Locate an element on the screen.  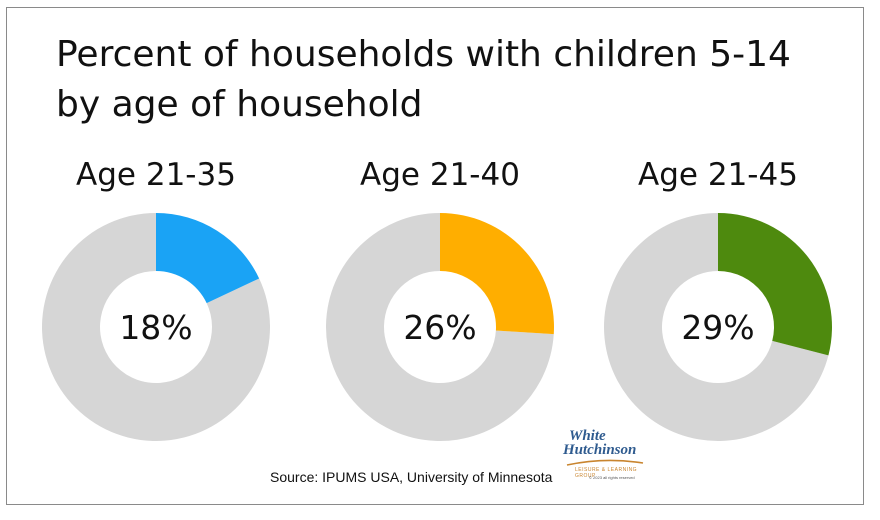
donut-2: Age 21-40 26% is located at coordinates (440, 299).